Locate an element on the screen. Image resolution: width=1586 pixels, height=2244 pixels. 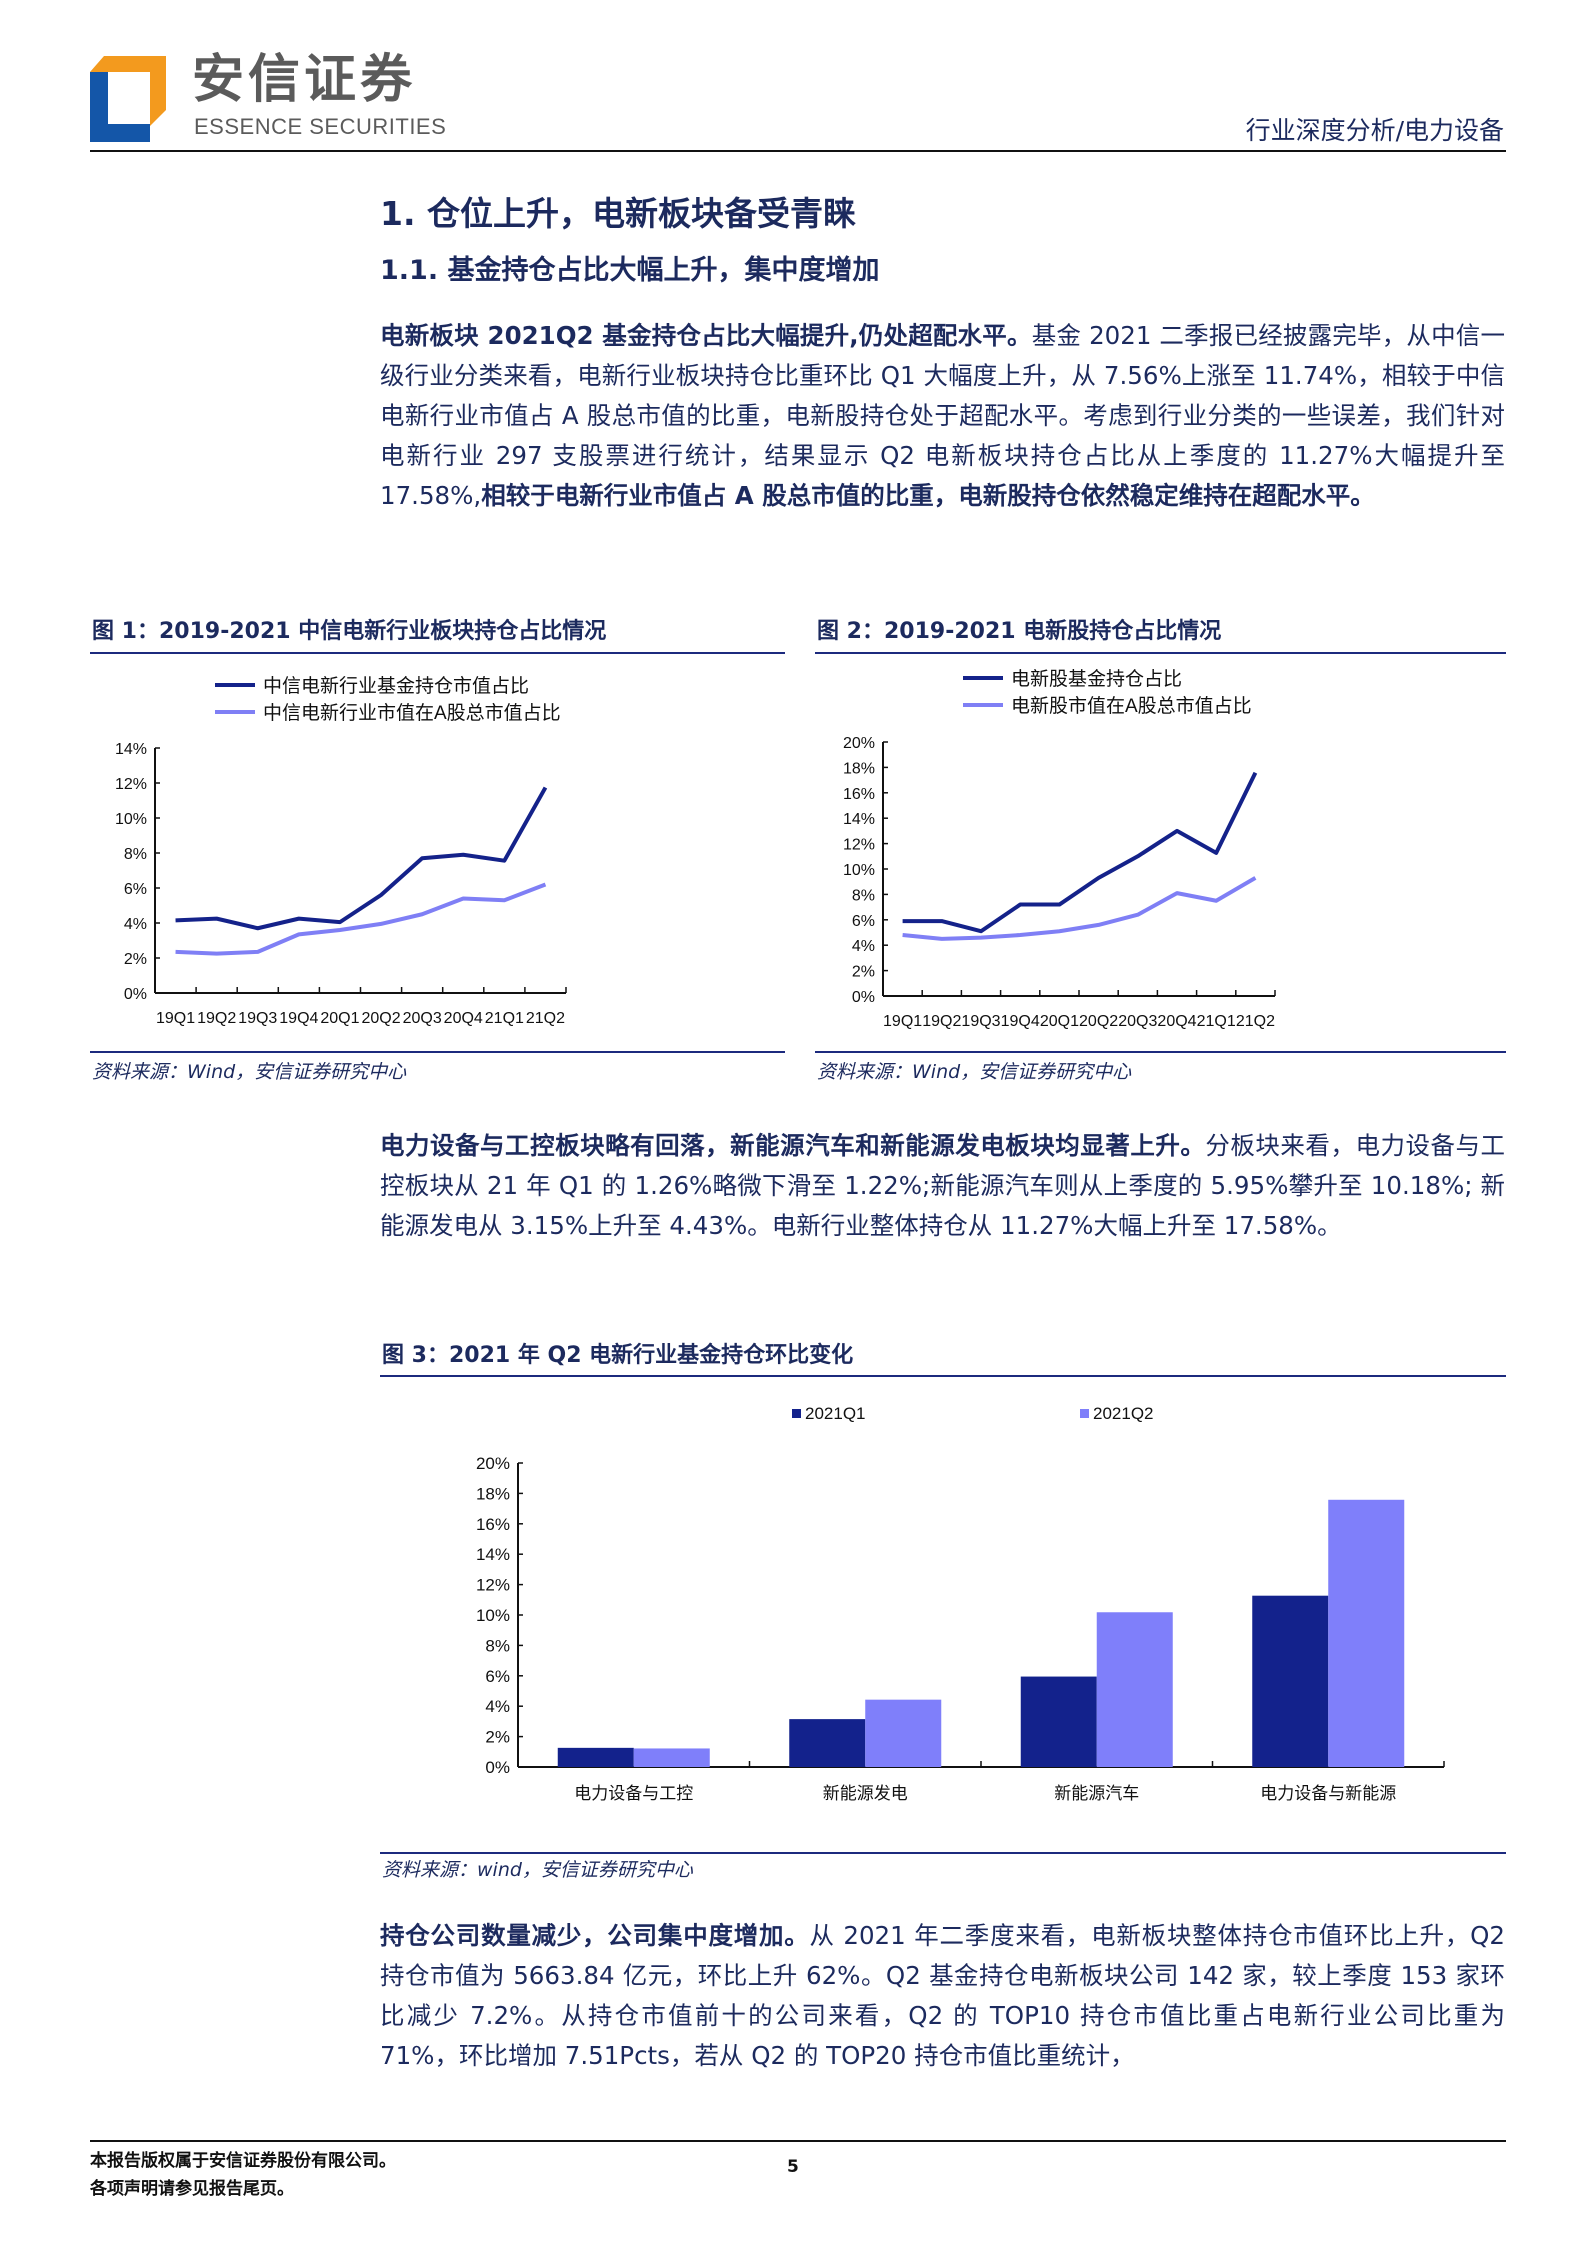
figure-2-source: 资料来源：Wind，安信证券研究中心 is located at coordinates (974, 1072).